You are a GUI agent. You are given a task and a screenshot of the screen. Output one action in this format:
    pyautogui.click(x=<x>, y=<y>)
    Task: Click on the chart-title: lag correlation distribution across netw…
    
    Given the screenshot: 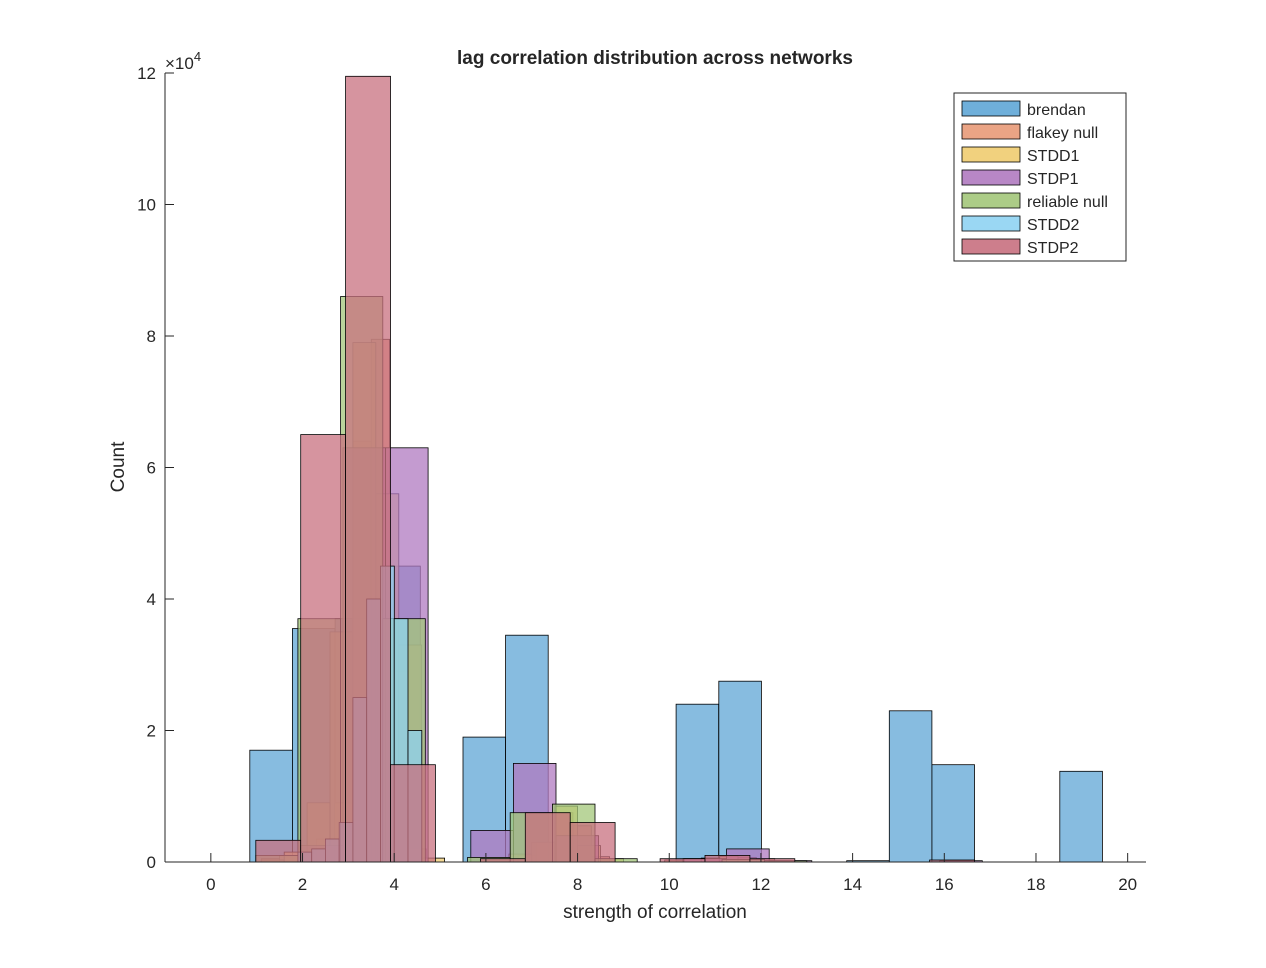 What is the action you would take?
    pyautogui.click(x=655, y=58)
    